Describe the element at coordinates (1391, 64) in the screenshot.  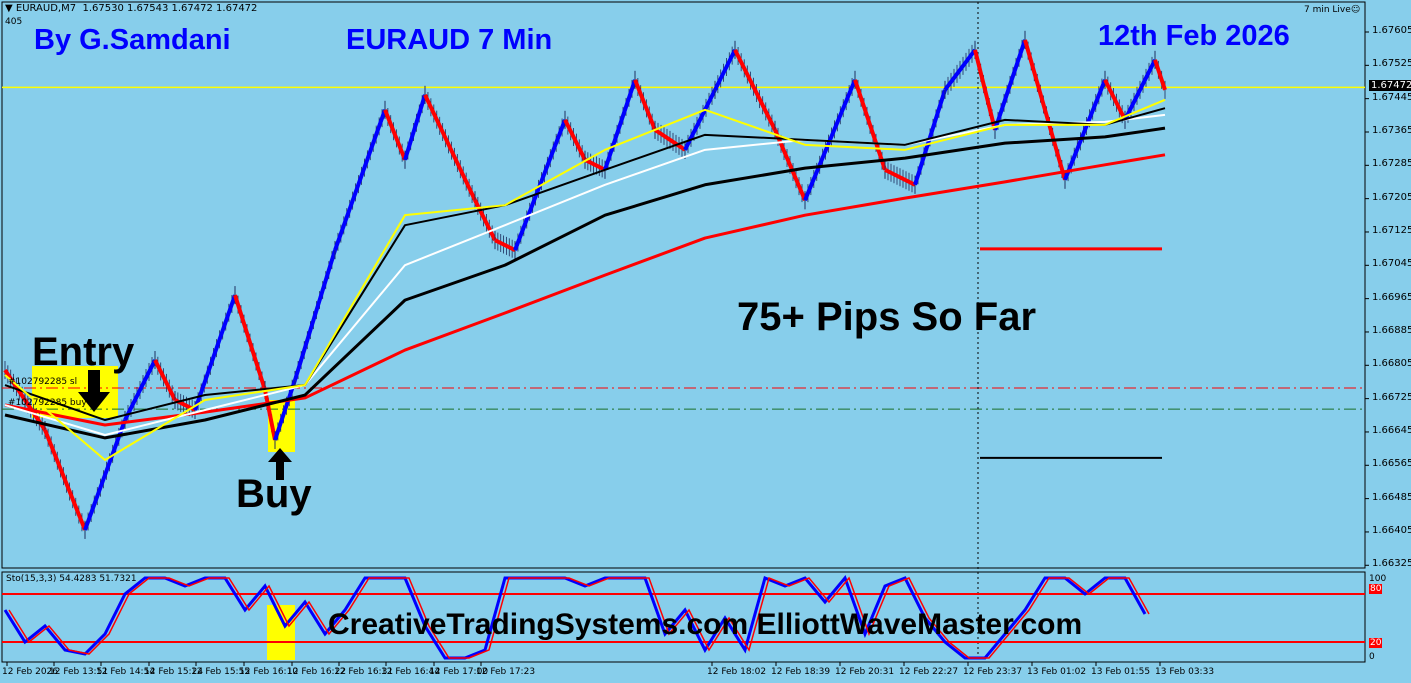
I see `price-tick: 1.67525` at that location.